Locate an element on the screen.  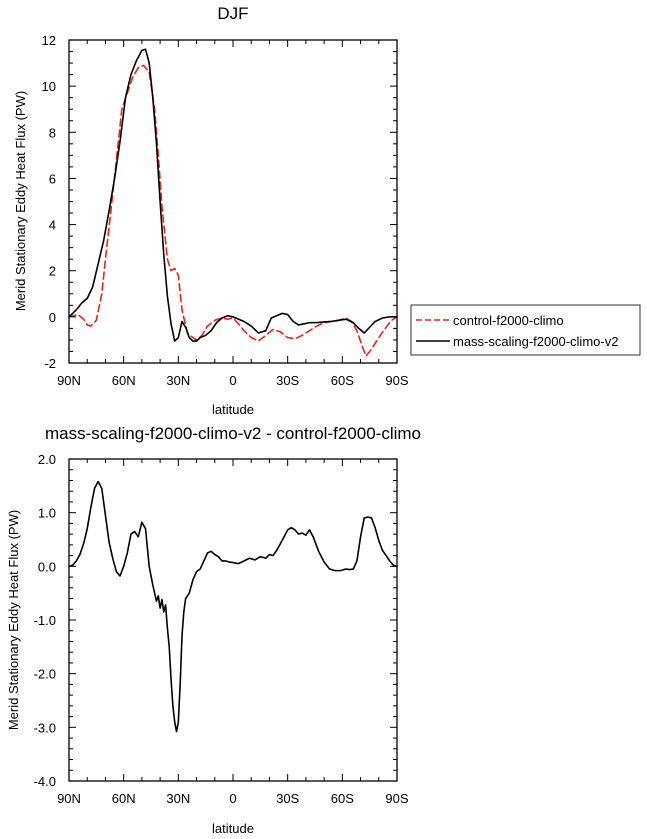
bottom-chart-x-tick-label: 90S is located at coordinates (396, 798).